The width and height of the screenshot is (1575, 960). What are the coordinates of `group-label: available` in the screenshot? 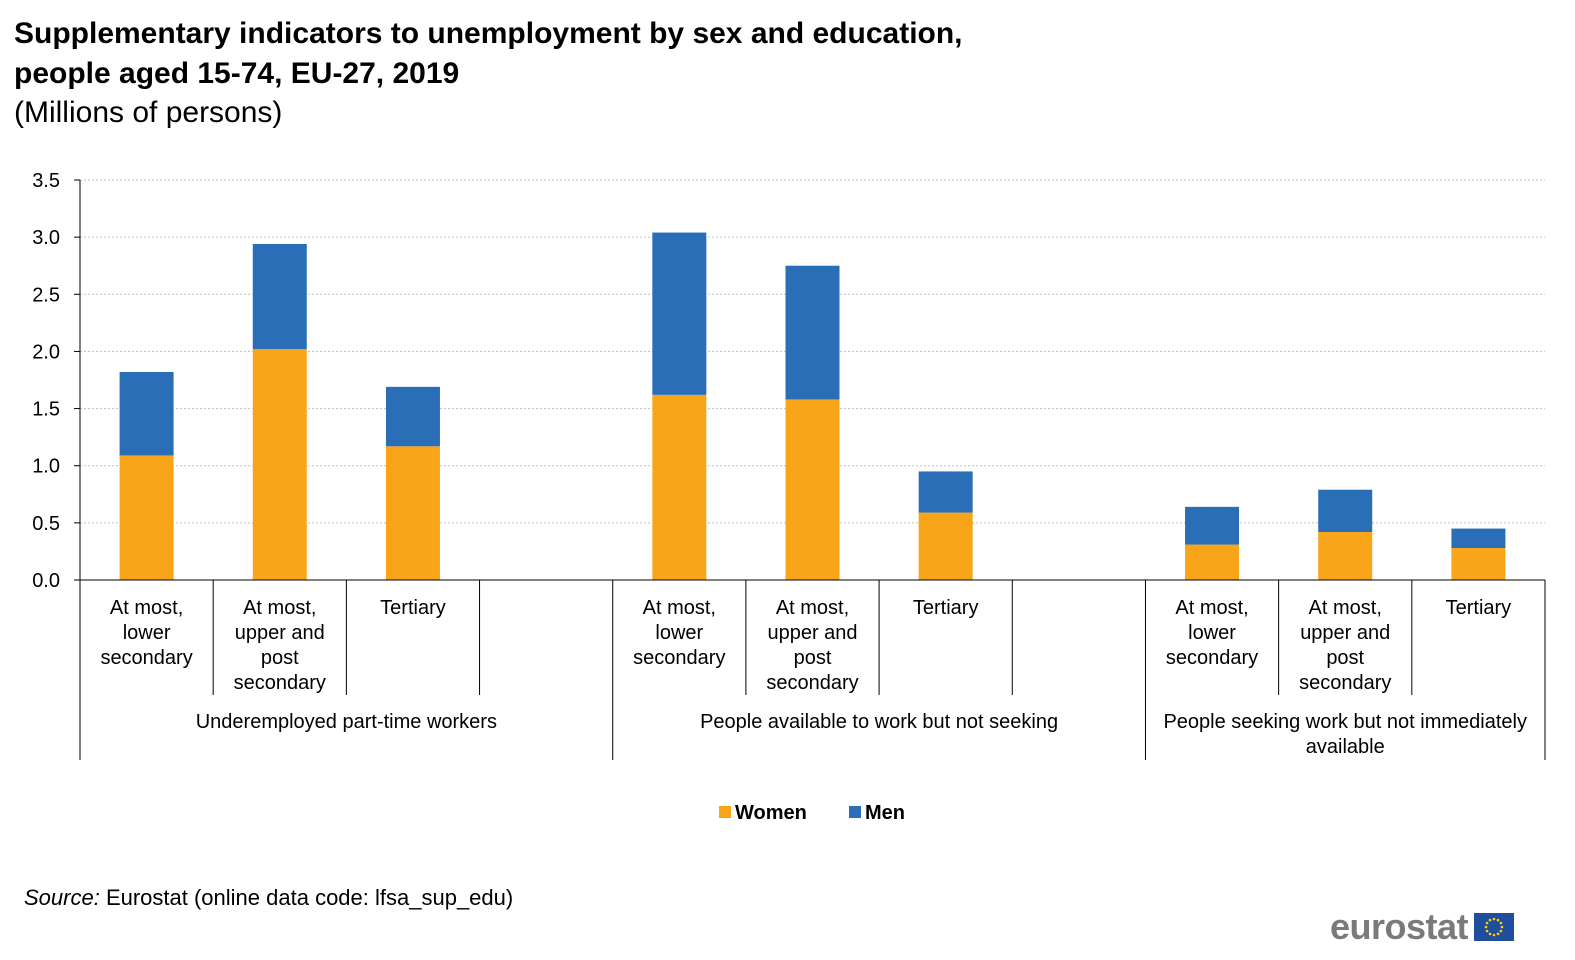 It's located at (1345, 747).